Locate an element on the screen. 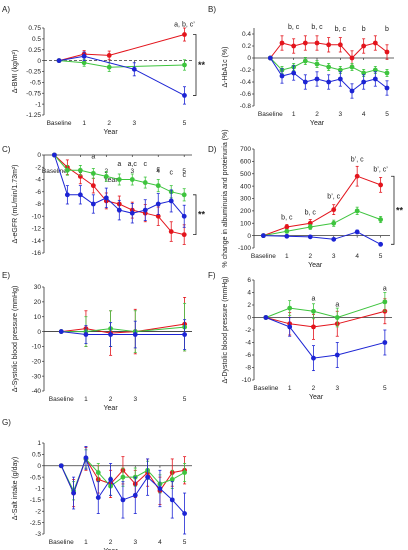 The image size is (408, 550). y-tick-label: -4 is located at coordinates (248, 343).